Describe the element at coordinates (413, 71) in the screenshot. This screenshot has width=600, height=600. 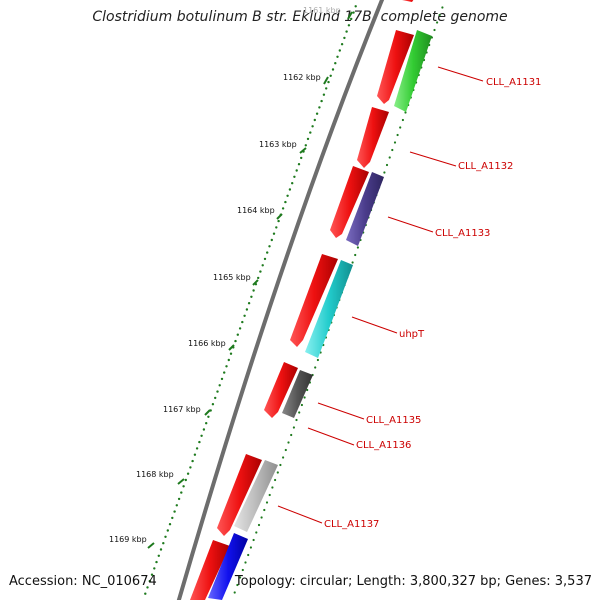
I see `gene-block-green` at that location.